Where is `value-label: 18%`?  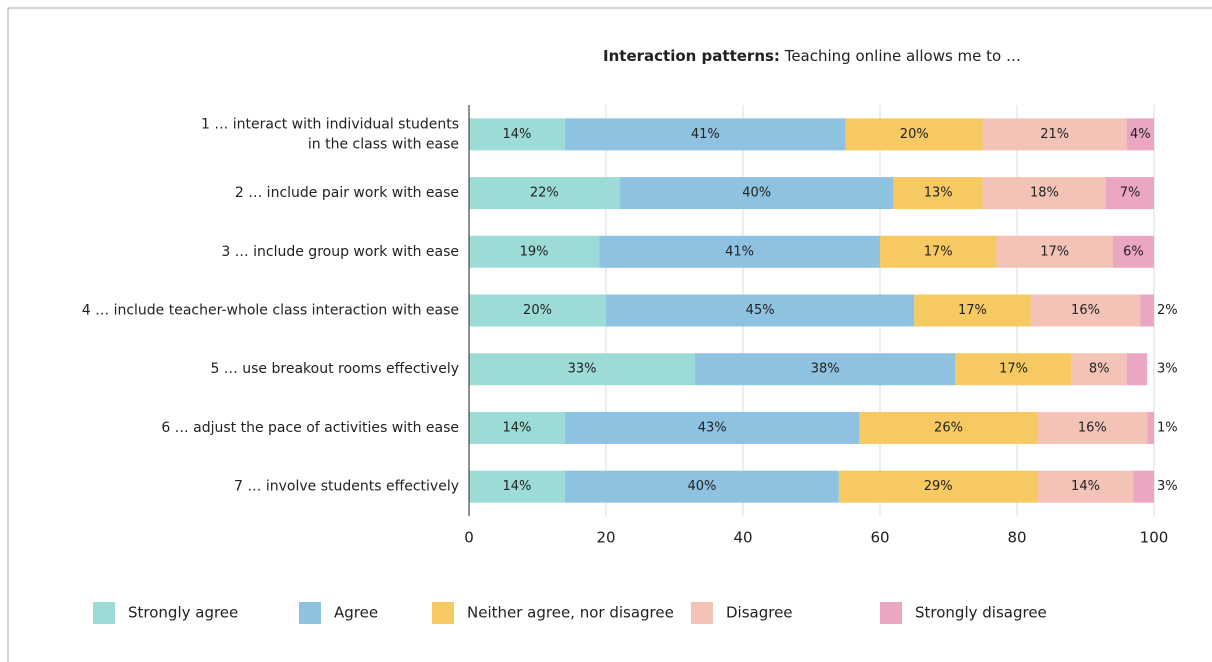 value-label: 18% is located at coordinates (1044, 193).